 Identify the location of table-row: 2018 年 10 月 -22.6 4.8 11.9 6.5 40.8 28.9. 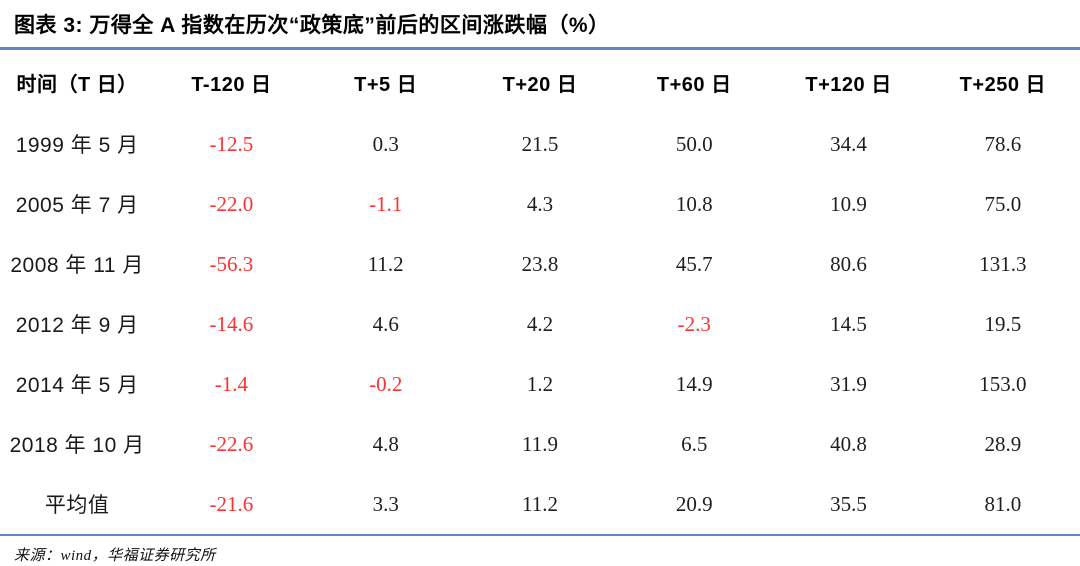
(540, 444).